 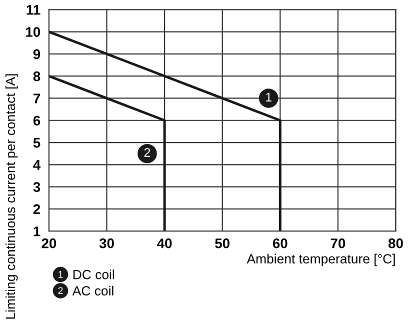 I want to click on text: 1, so click(x=60, y=274).